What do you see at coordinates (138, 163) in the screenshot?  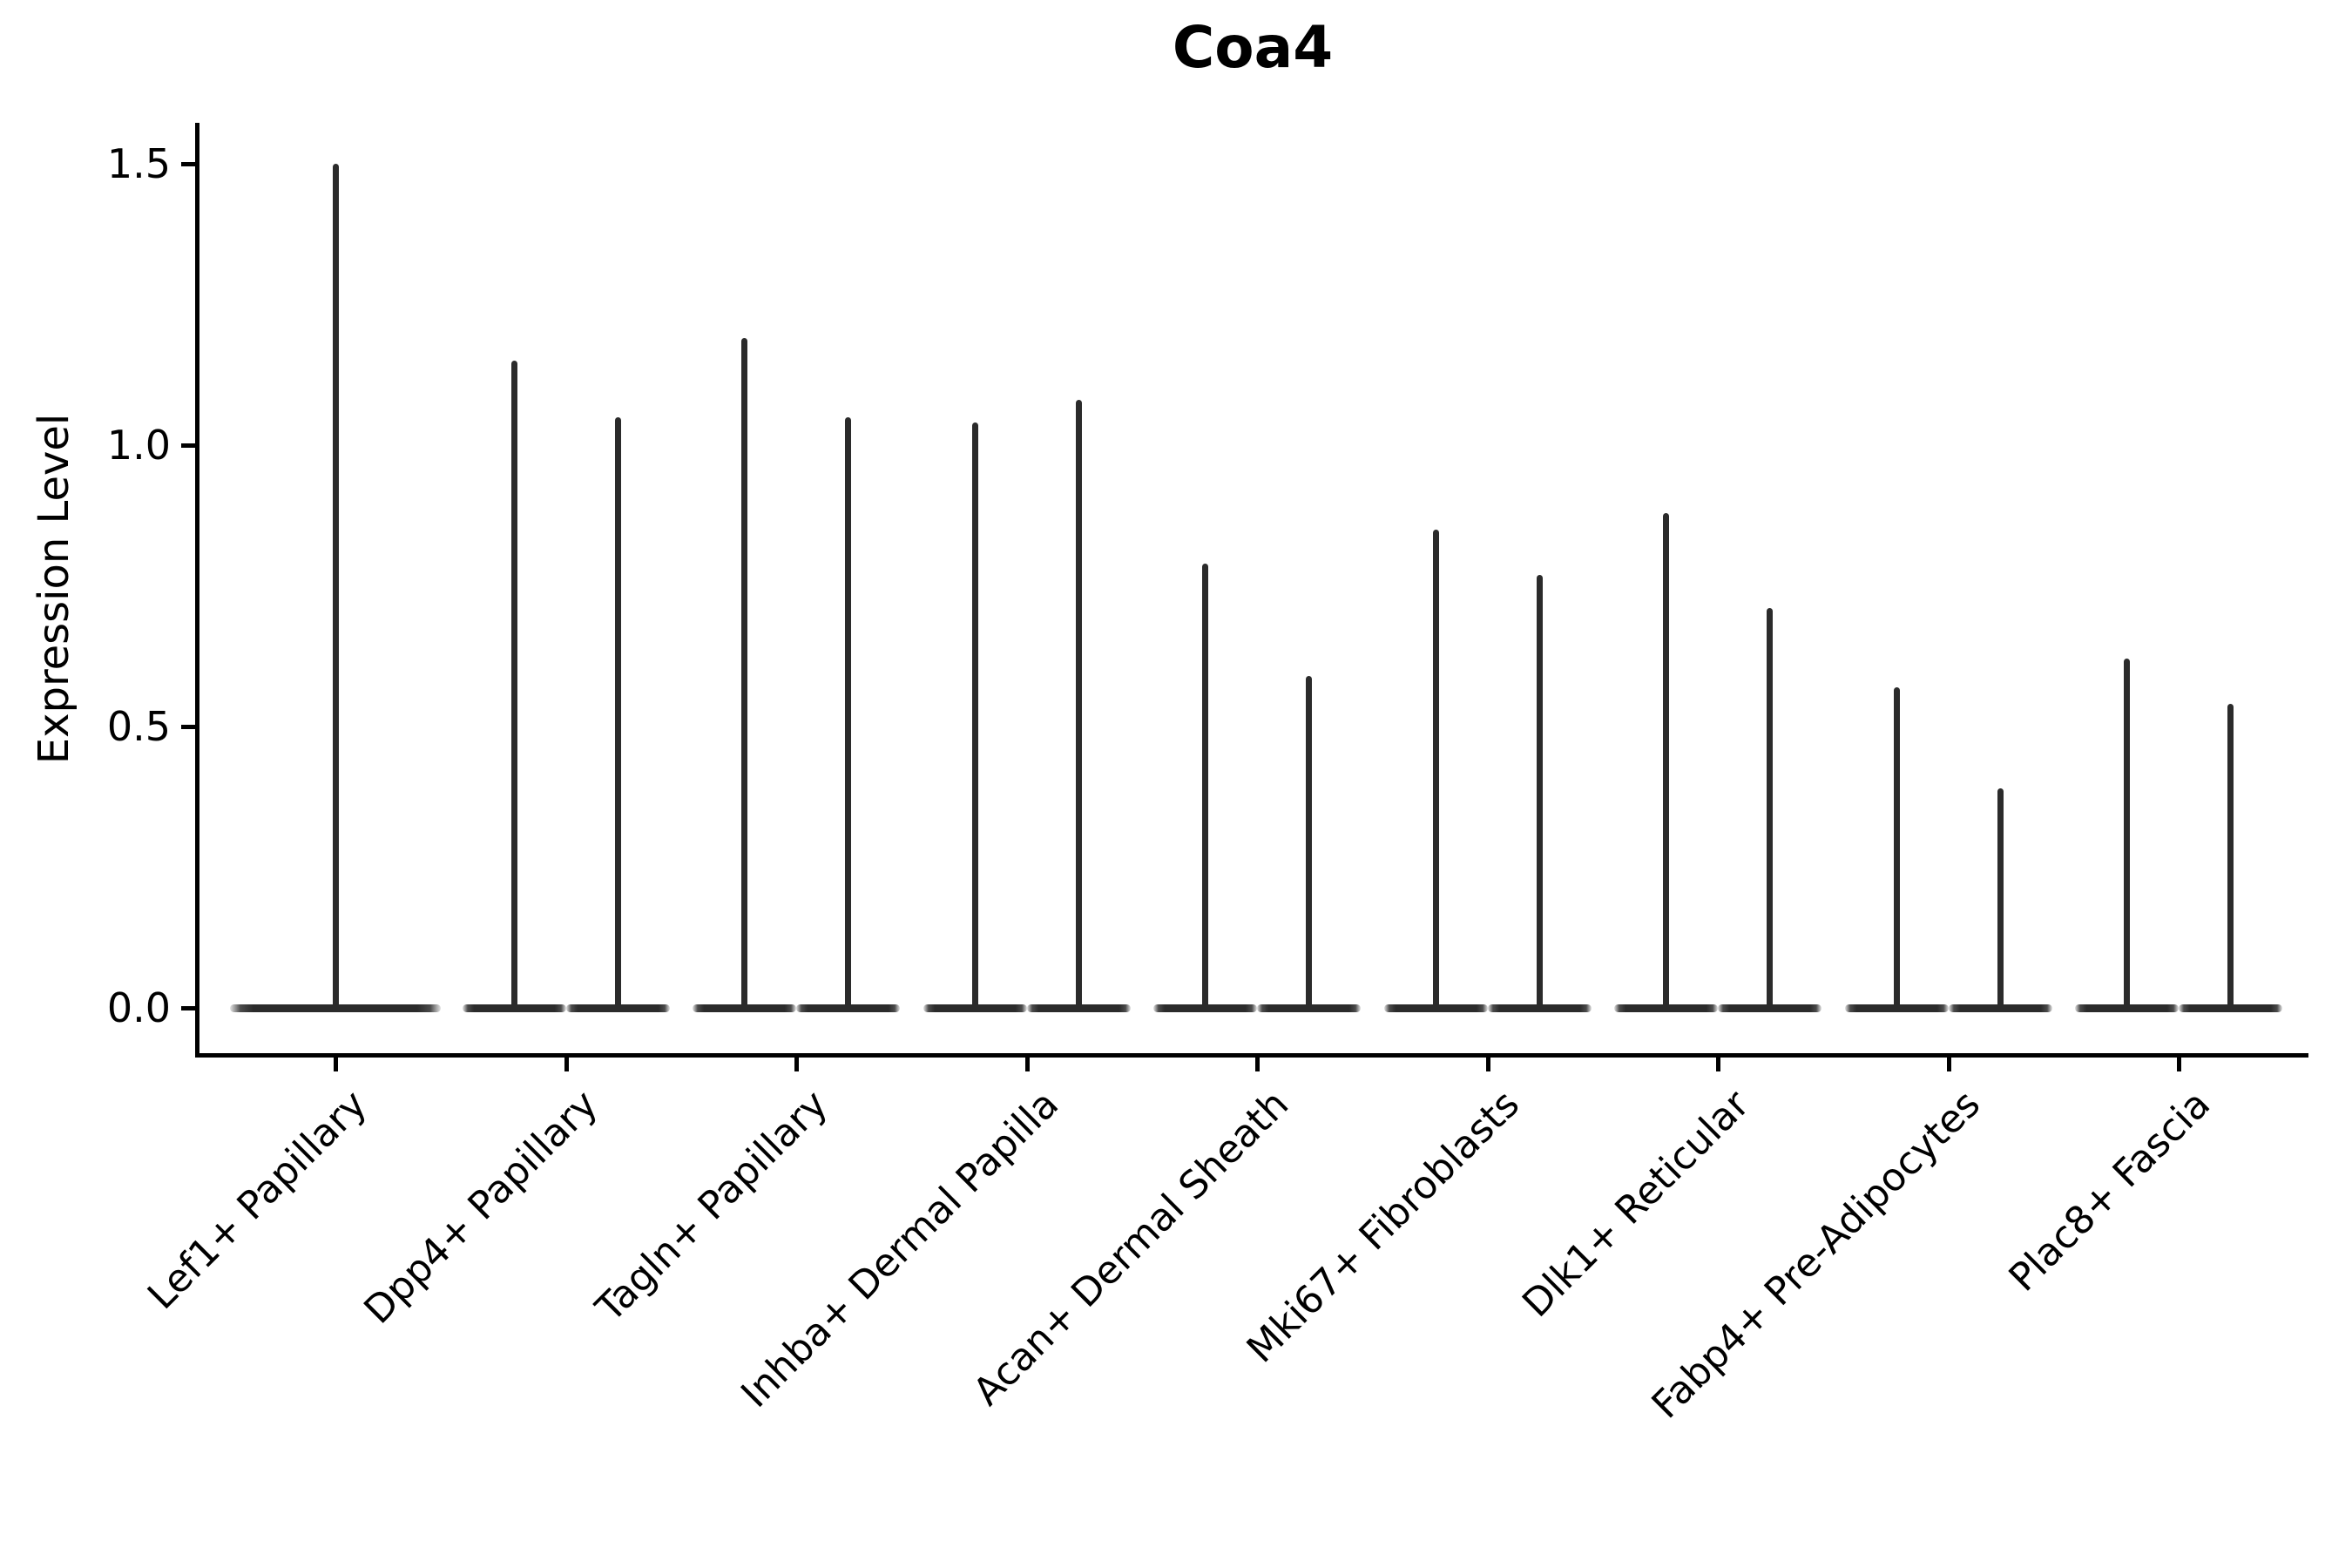 I see `y-tick-label: 1.5` at bounding box center [138, 163].